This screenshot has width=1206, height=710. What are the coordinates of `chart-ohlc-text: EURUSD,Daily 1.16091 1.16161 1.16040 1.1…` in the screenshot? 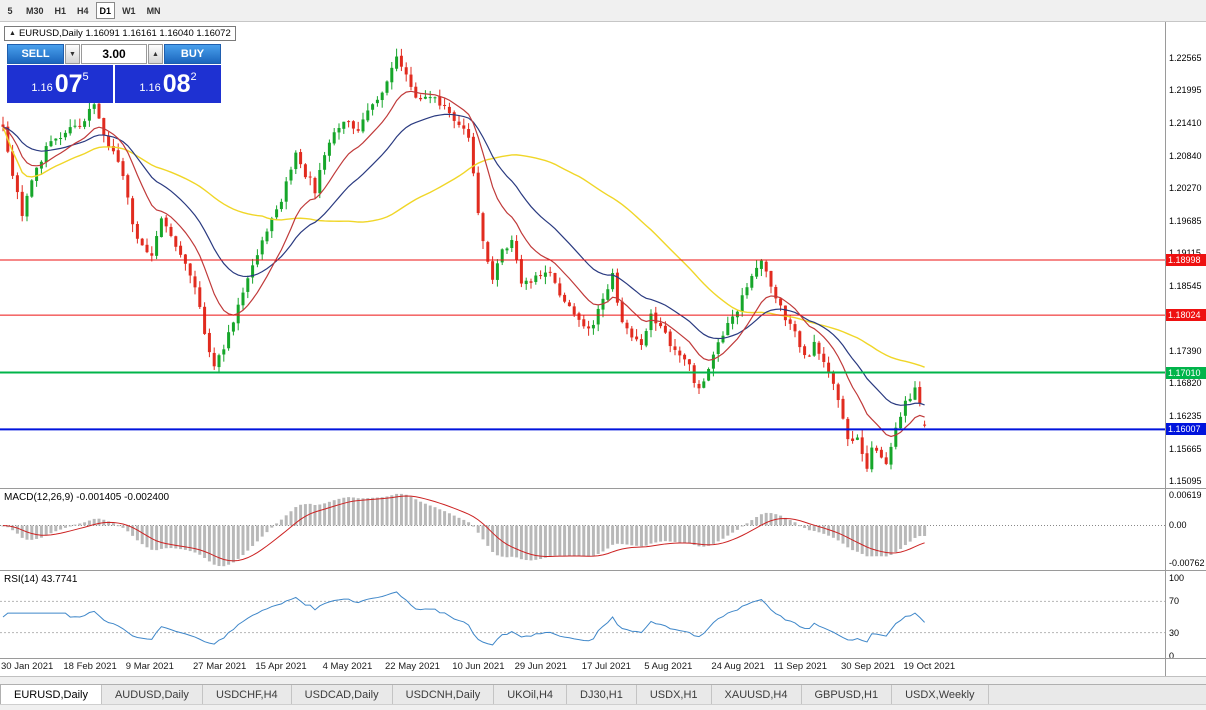 It's located at (124, 33).